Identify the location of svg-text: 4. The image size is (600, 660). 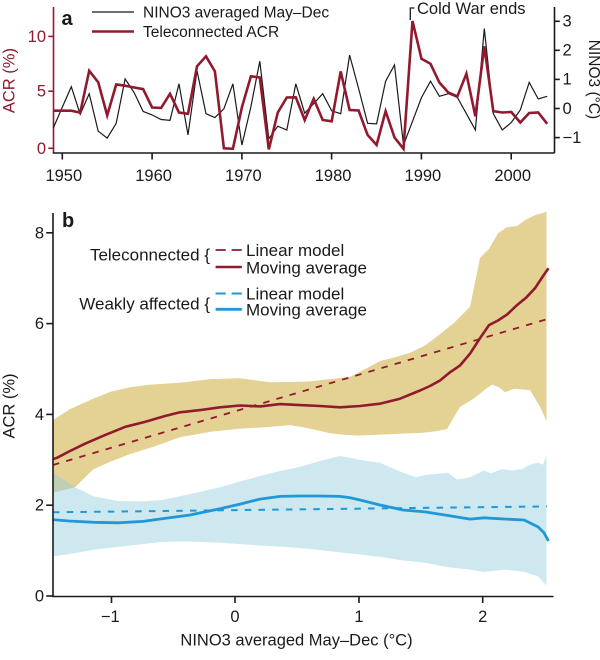
(39, 415).